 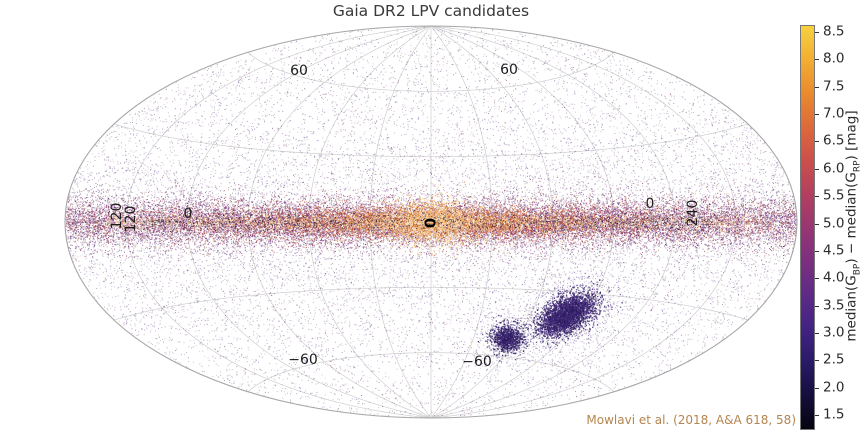 What do you see at coordinates (834, 304) in the screenshot?
I see `colorbar-tick-label: 3.5` at bounding box center [834, 304].